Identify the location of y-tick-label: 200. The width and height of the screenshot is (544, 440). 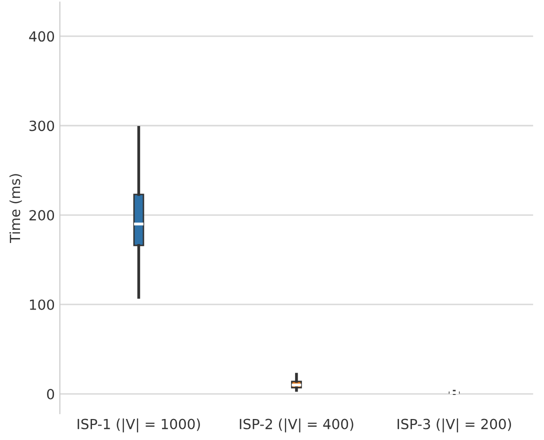
(41, 215).